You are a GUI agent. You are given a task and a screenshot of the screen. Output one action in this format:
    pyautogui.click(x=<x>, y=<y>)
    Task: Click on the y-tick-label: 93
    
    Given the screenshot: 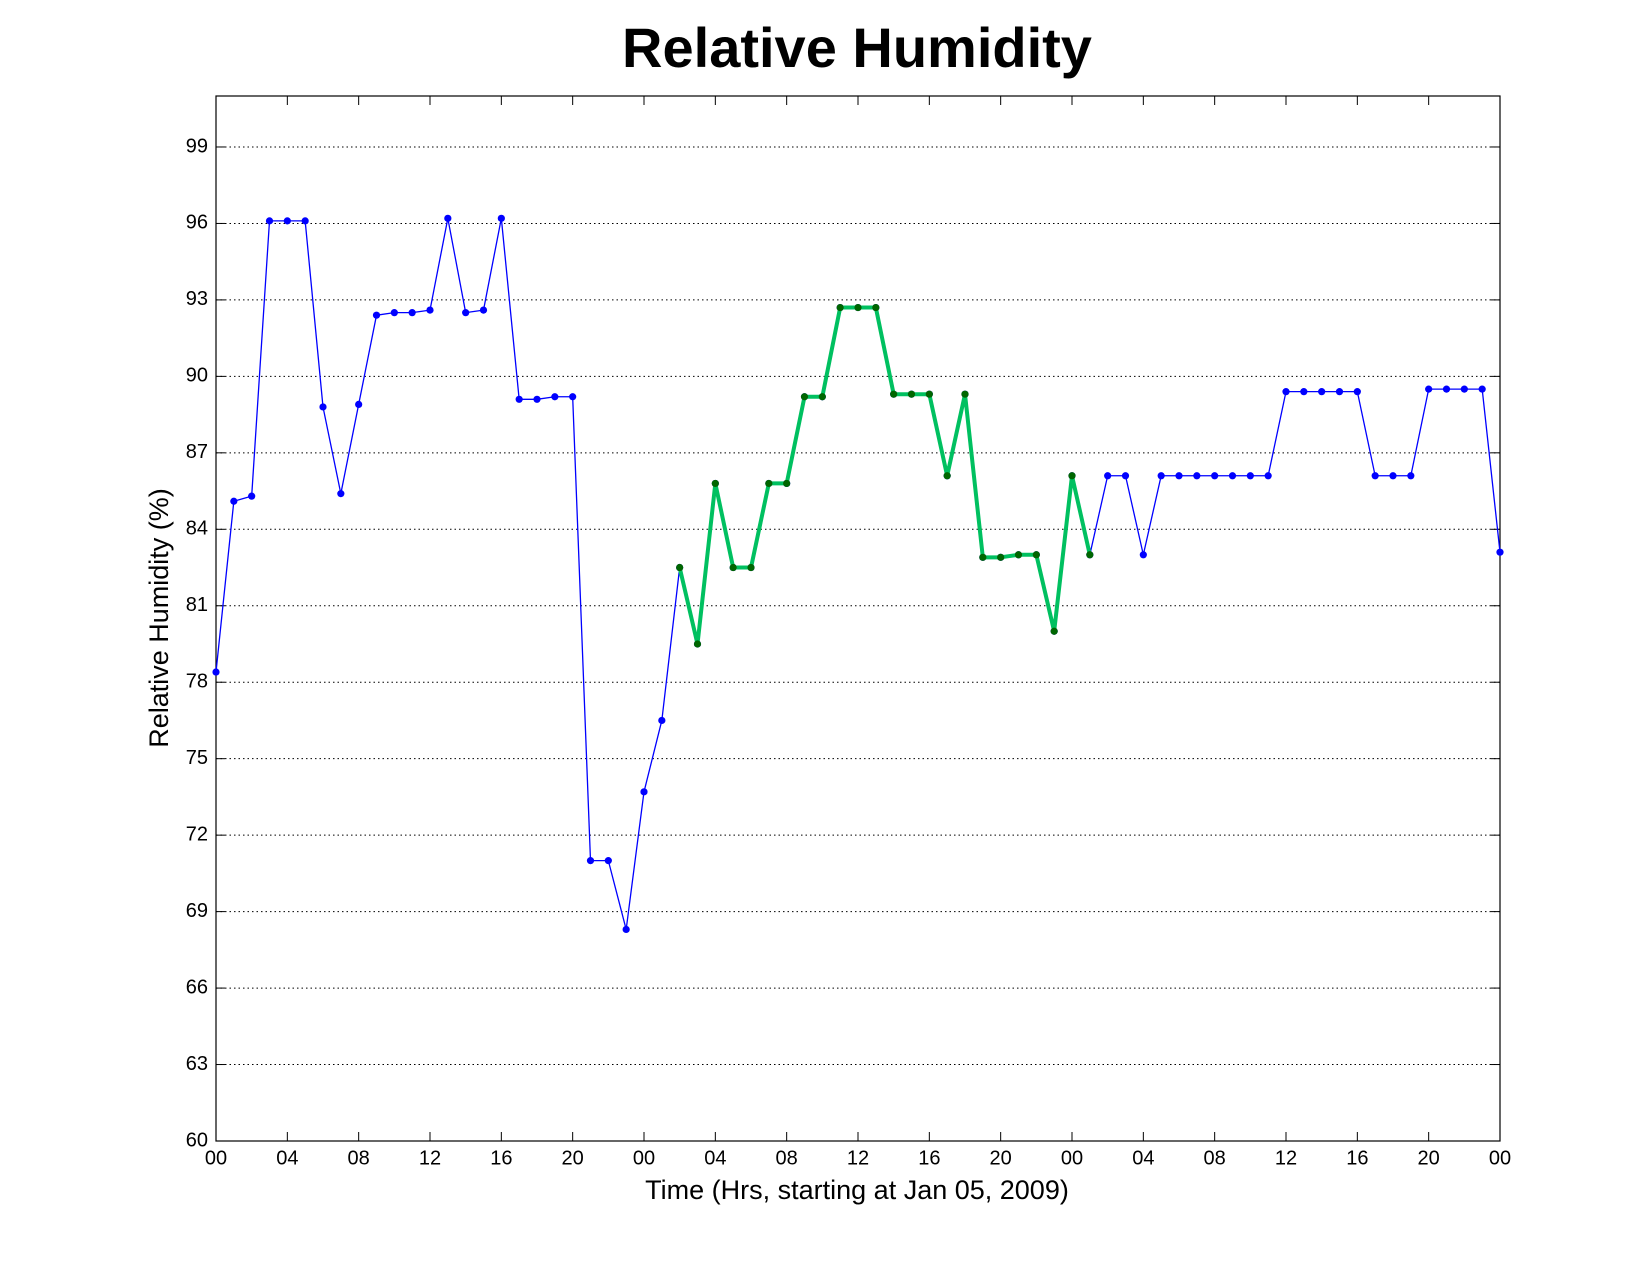 What is the action you would take?
    pyautogui.click(x=197, y=299)
    